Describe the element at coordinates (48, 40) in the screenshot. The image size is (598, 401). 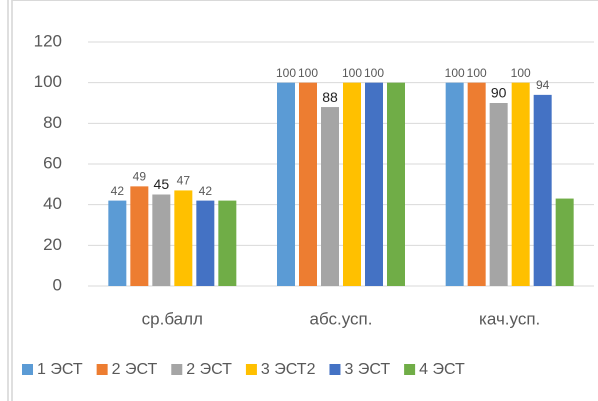
I see `y-tick-label: 120` at that location.